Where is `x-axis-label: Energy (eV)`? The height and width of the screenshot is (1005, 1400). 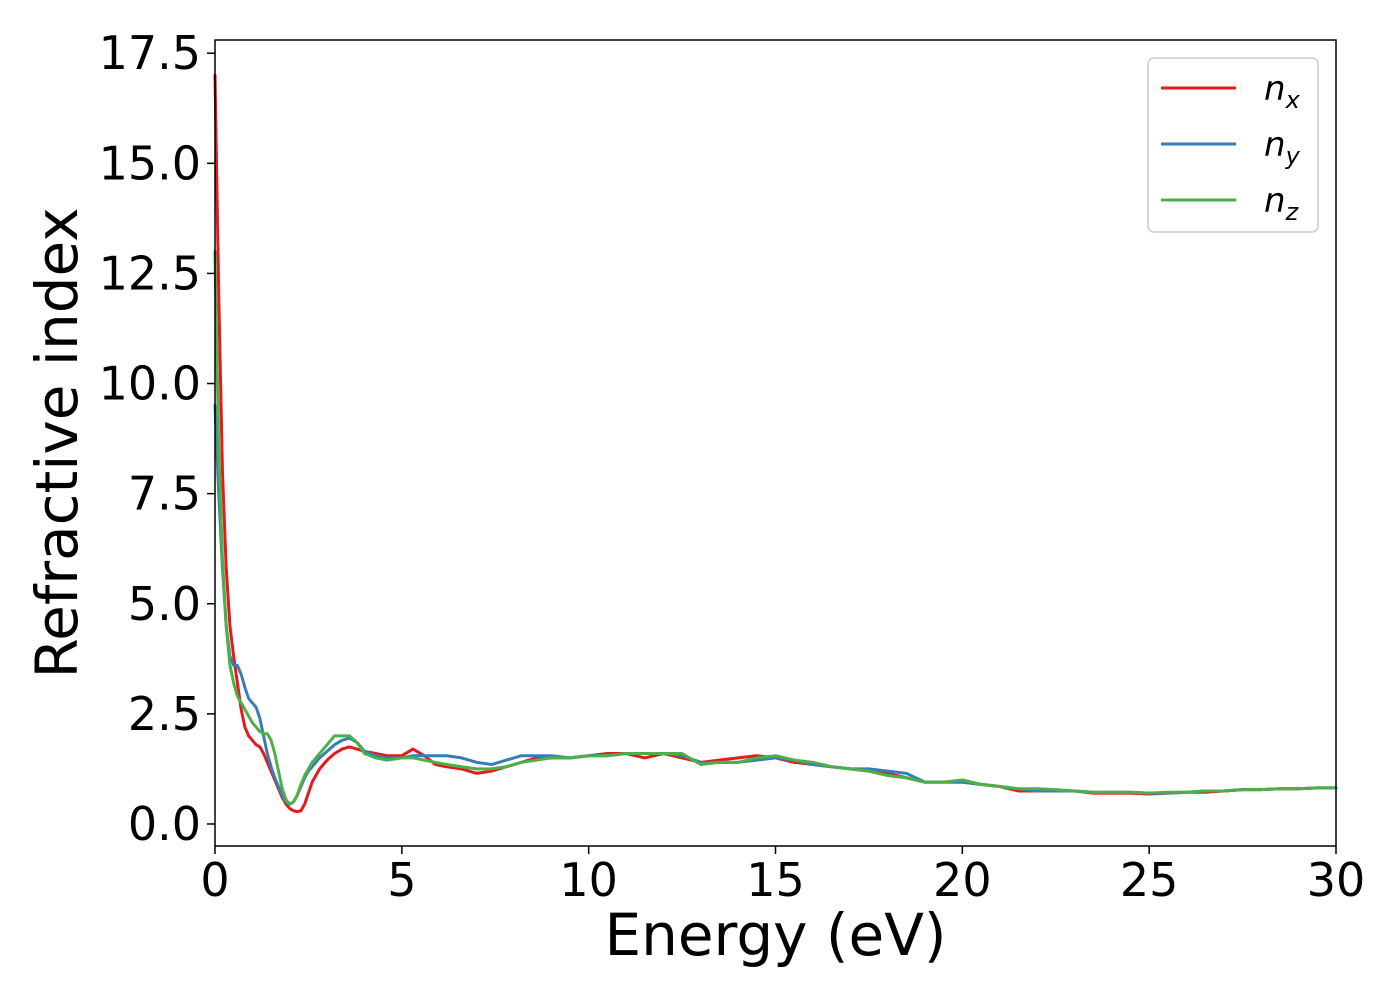 x-axis-label: Energy (eV) is located at coordinates (775, 935).